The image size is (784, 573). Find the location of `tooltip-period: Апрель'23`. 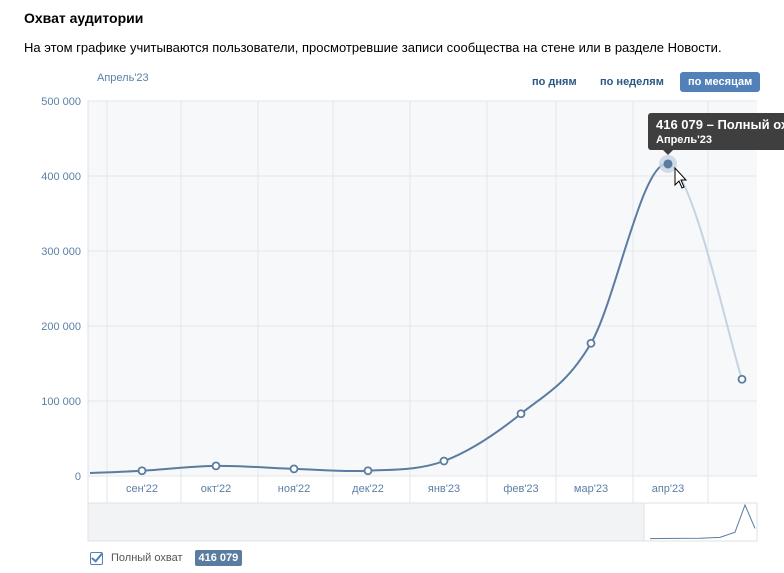

tooltip-period: Апрель'23 is located at coordinates (684, 140).